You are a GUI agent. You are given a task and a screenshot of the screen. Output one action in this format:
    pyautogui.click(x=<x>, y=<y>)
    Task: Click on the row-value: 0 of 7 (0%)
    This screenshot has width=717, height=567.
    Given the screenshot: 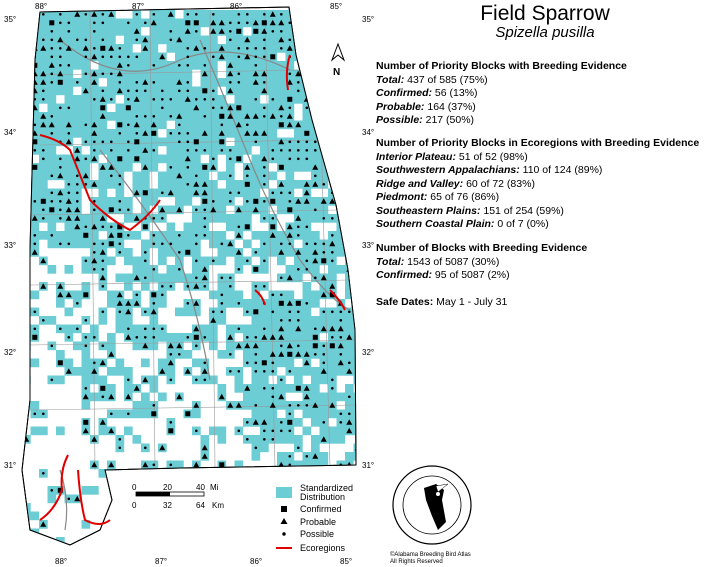 What is the action you would take?
    pyautogui.click(x=523, y=224)
    